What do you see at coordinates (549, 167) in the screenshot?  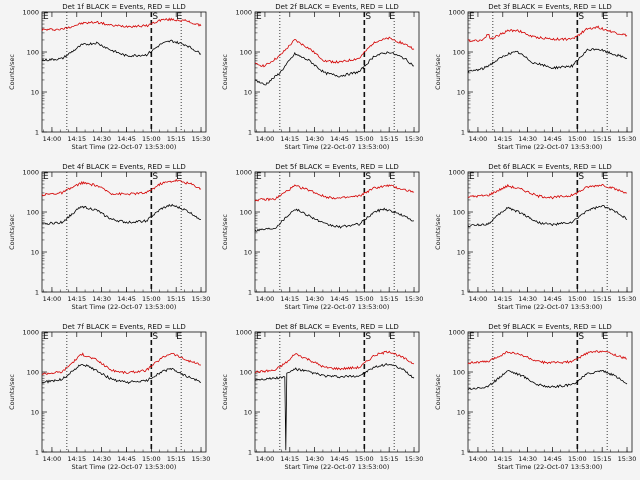 I see `panel-title: Det 6f BLACK = Events, RED = LLD` at bounding box center [549, 167].